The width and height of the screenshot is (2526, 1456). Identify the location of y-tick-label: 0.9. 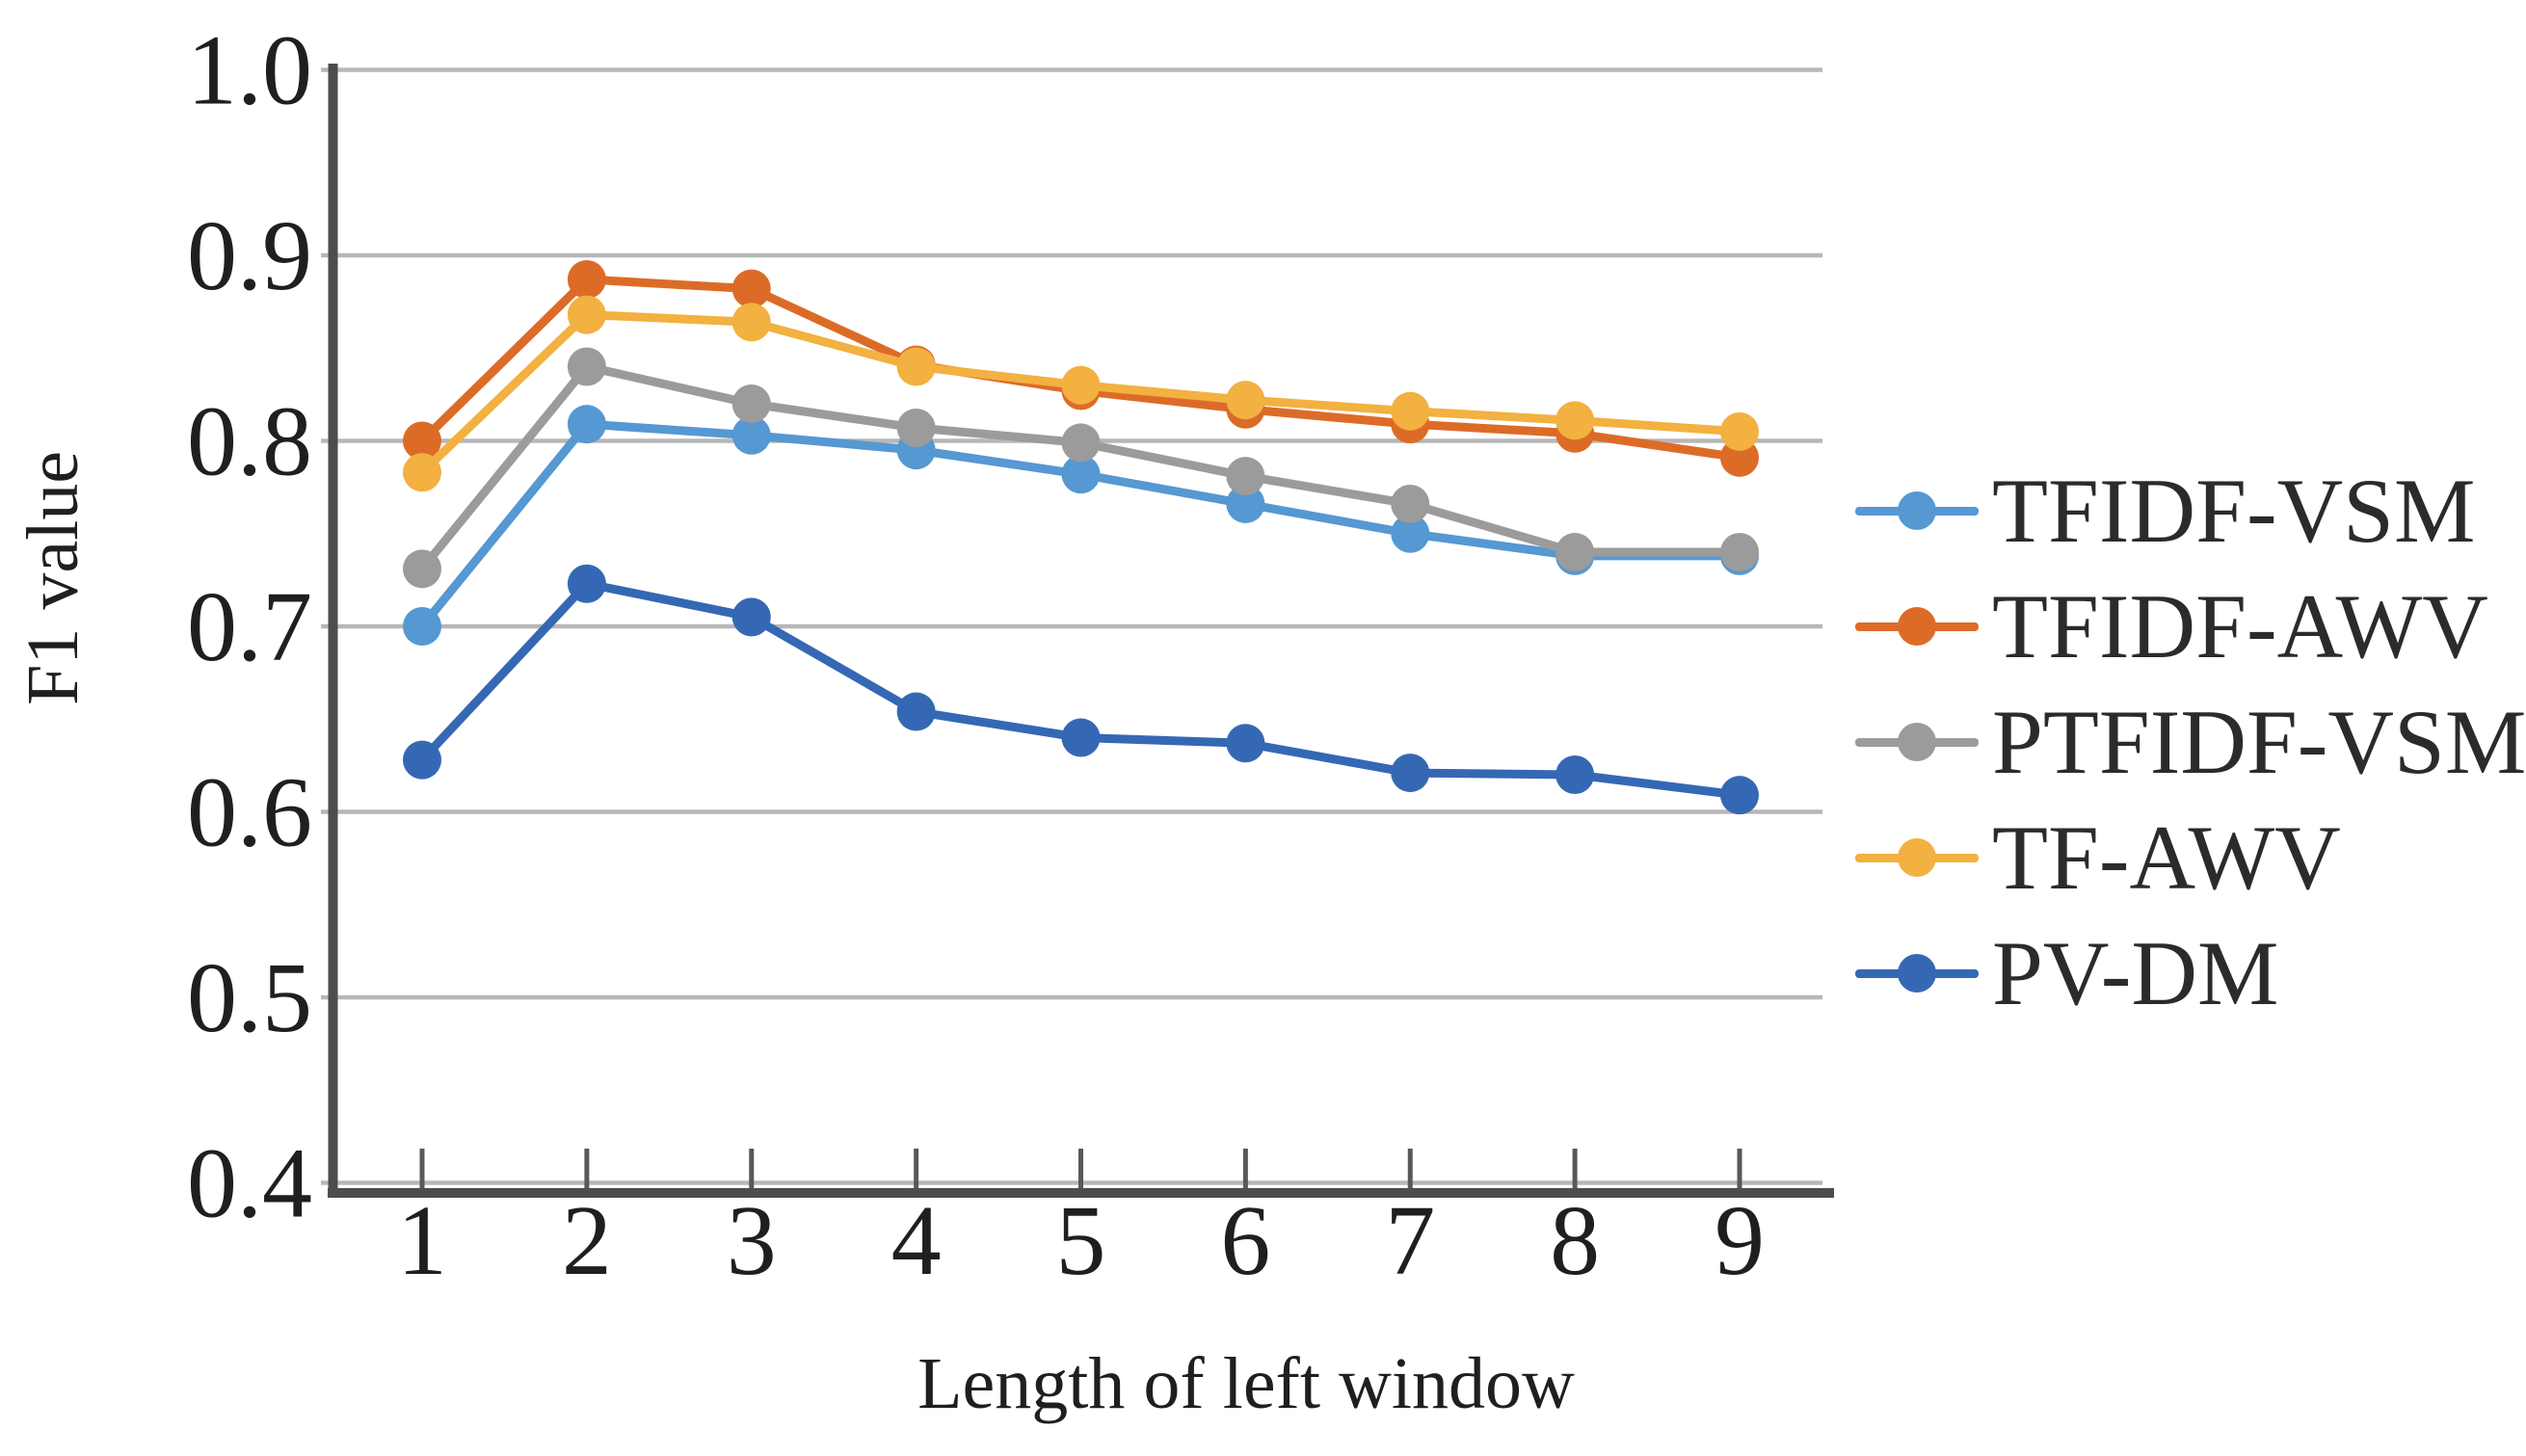
(249, 255).